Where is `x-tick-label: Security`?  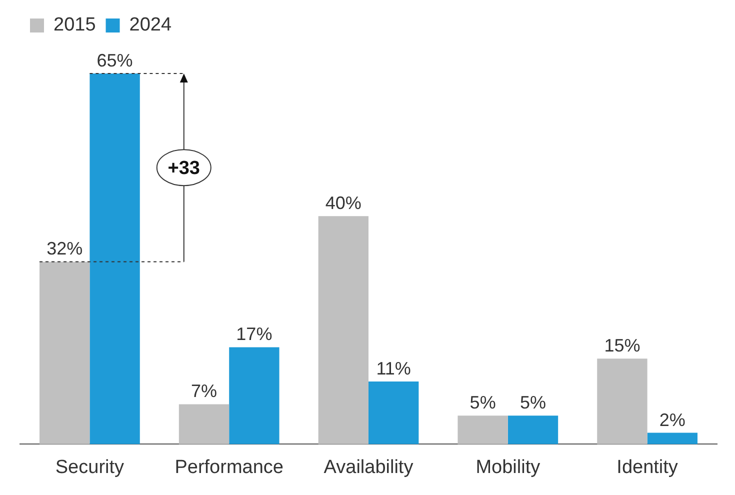
x-tick-label: Security is located at coordinates (90, 467).